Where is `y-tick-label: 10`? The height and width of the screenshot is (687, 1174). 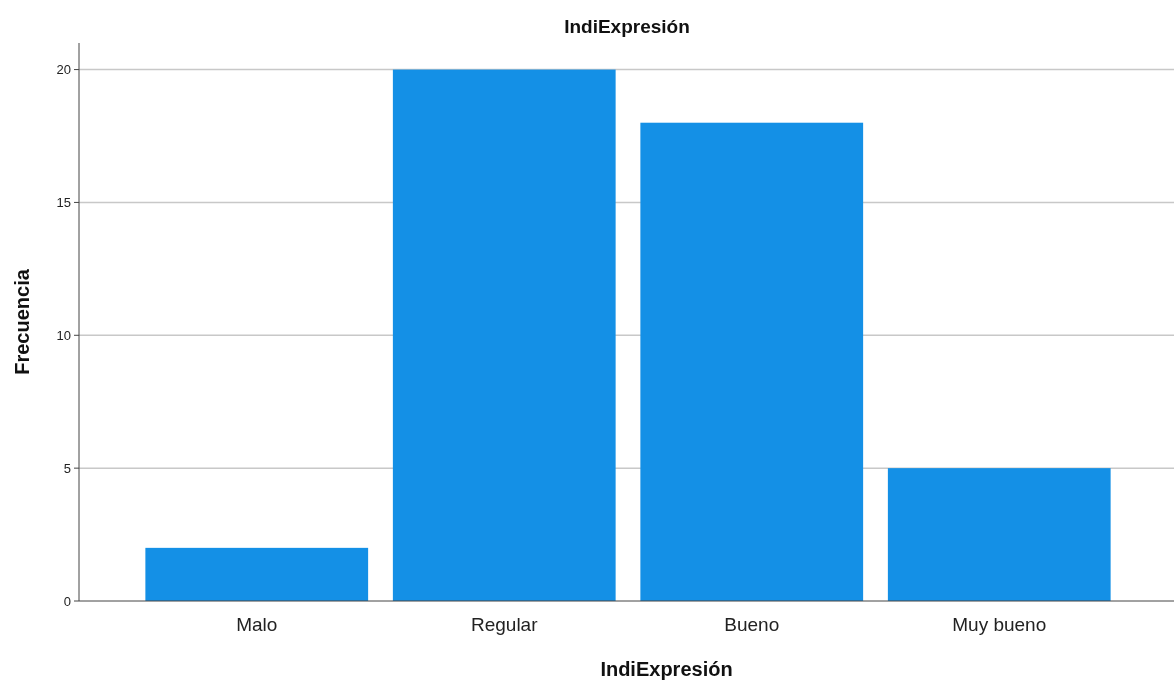 y-tick-label: 10 is located at coordinates (63, 335).